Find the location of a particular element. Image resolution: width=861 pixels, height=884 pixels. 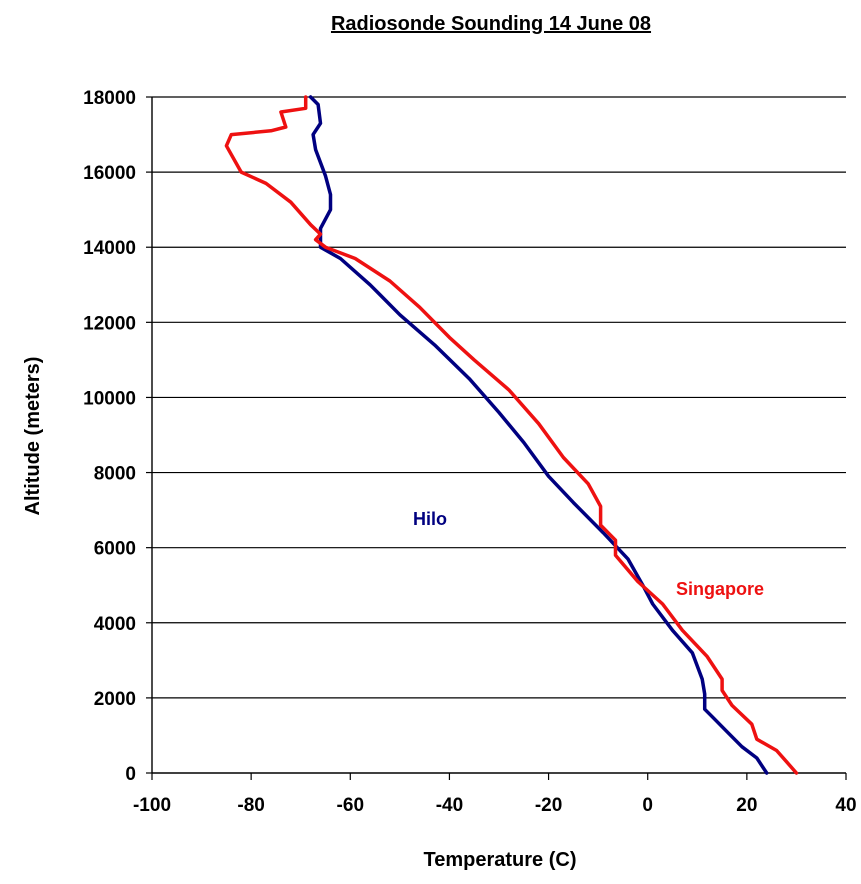

x-tick-label: -60 is located at coordinates (350, 805).